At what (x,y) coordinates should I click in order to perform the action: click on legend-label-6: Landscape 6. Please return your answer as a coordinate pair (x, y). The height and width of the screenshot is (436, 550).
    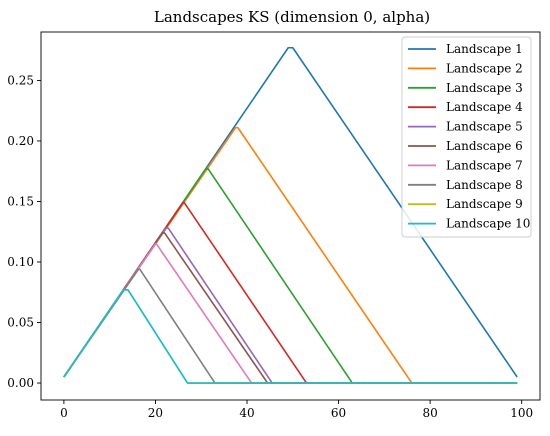
    Looking at the image, I should click on (484, 146).